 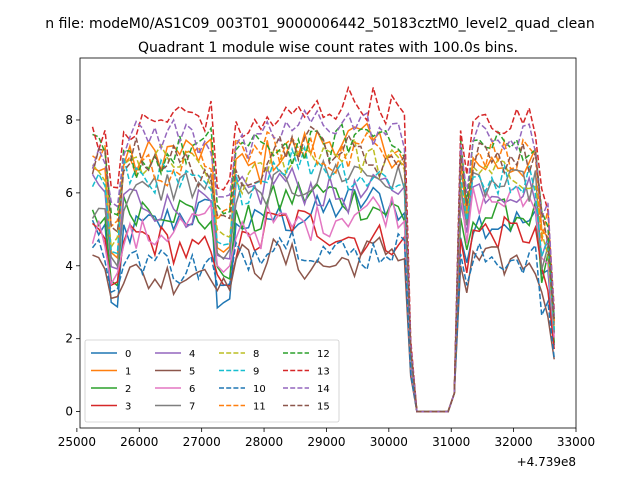 I want to click on legend-label-9: 9, so click(x=256, y=372).